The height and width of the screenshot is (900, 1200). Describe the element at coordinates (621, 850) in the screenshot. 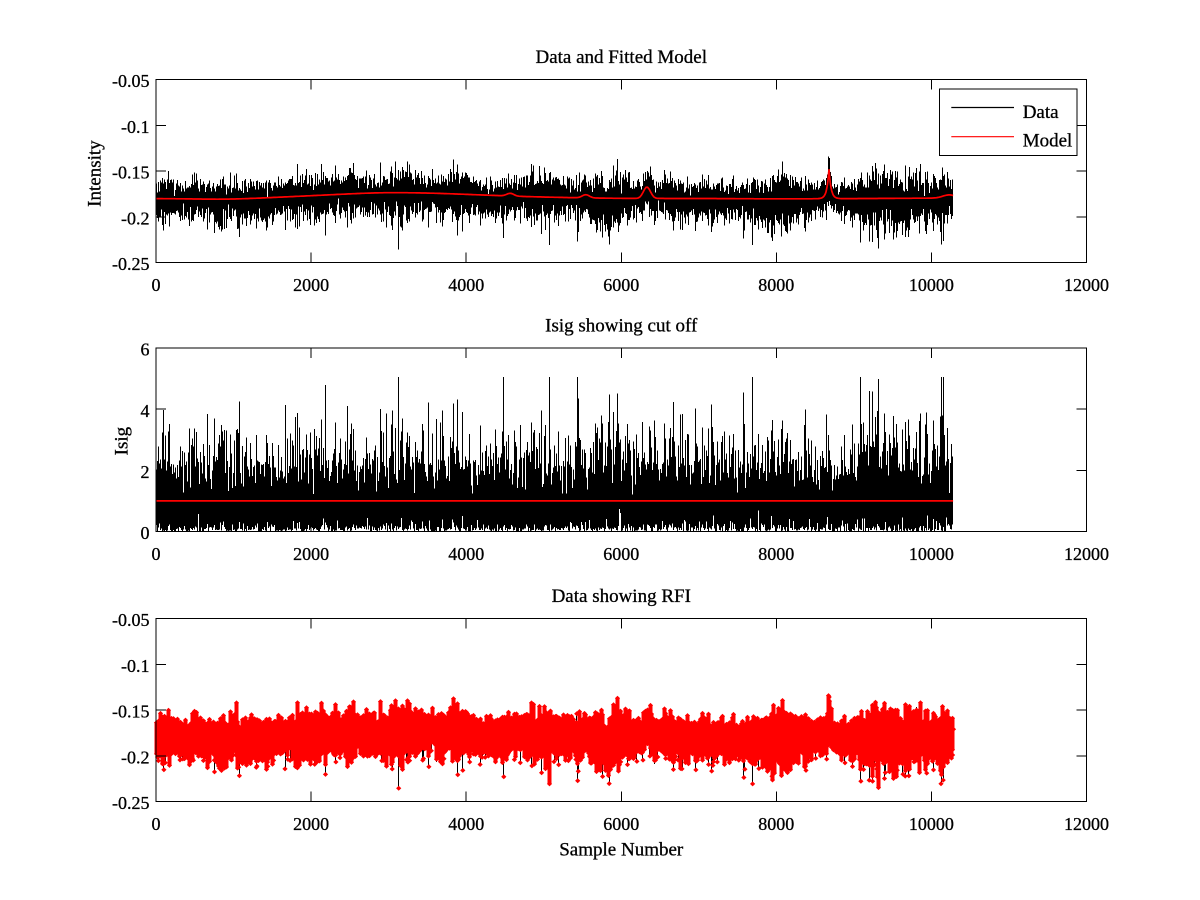

I see `svg-text: Sample Number` at that location.